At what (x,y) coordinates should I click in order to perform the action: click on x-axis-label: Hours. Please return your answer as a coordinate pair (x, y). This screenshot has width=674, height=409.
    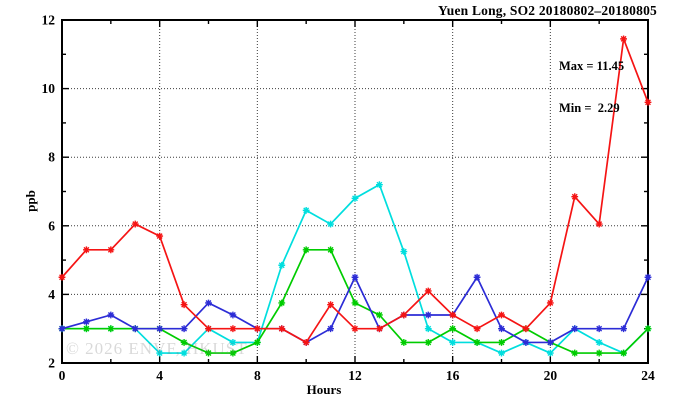
    Looking at the image, I should click on (324, 389).